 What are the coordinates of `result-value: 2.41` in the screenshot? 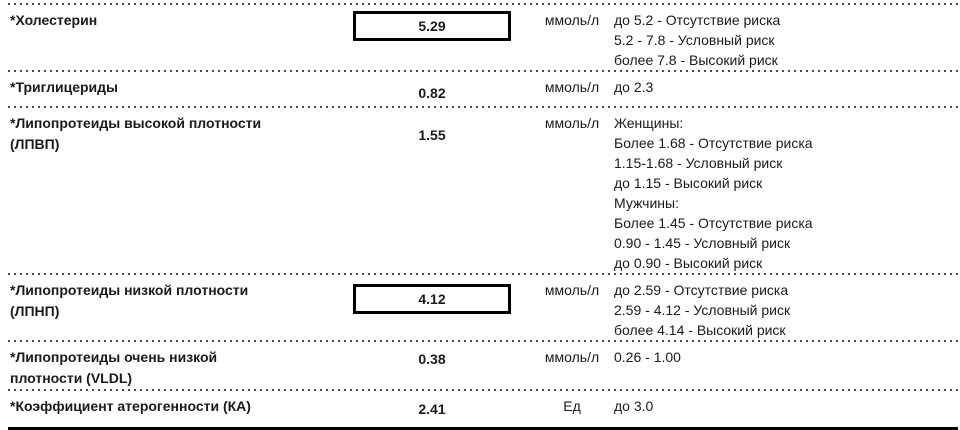 It's located at (432, 409).